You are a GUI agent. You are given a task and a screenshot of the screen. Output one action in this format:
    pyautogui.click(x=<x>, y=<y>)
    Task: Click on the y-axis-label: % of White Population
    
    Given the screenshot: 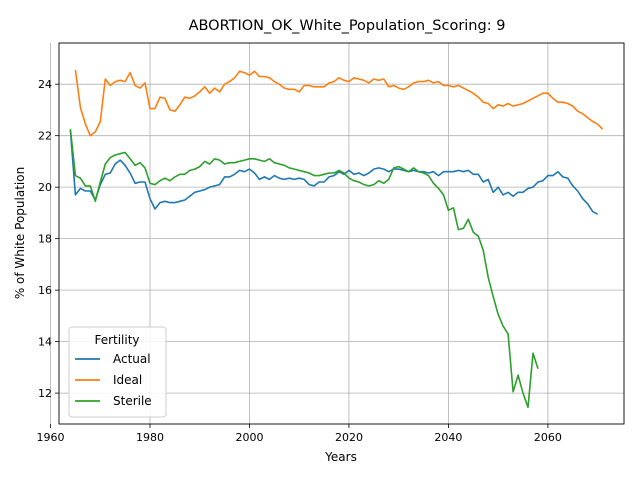 What is the action you would take?
    pyautogui.click(x=20, y=233)
    